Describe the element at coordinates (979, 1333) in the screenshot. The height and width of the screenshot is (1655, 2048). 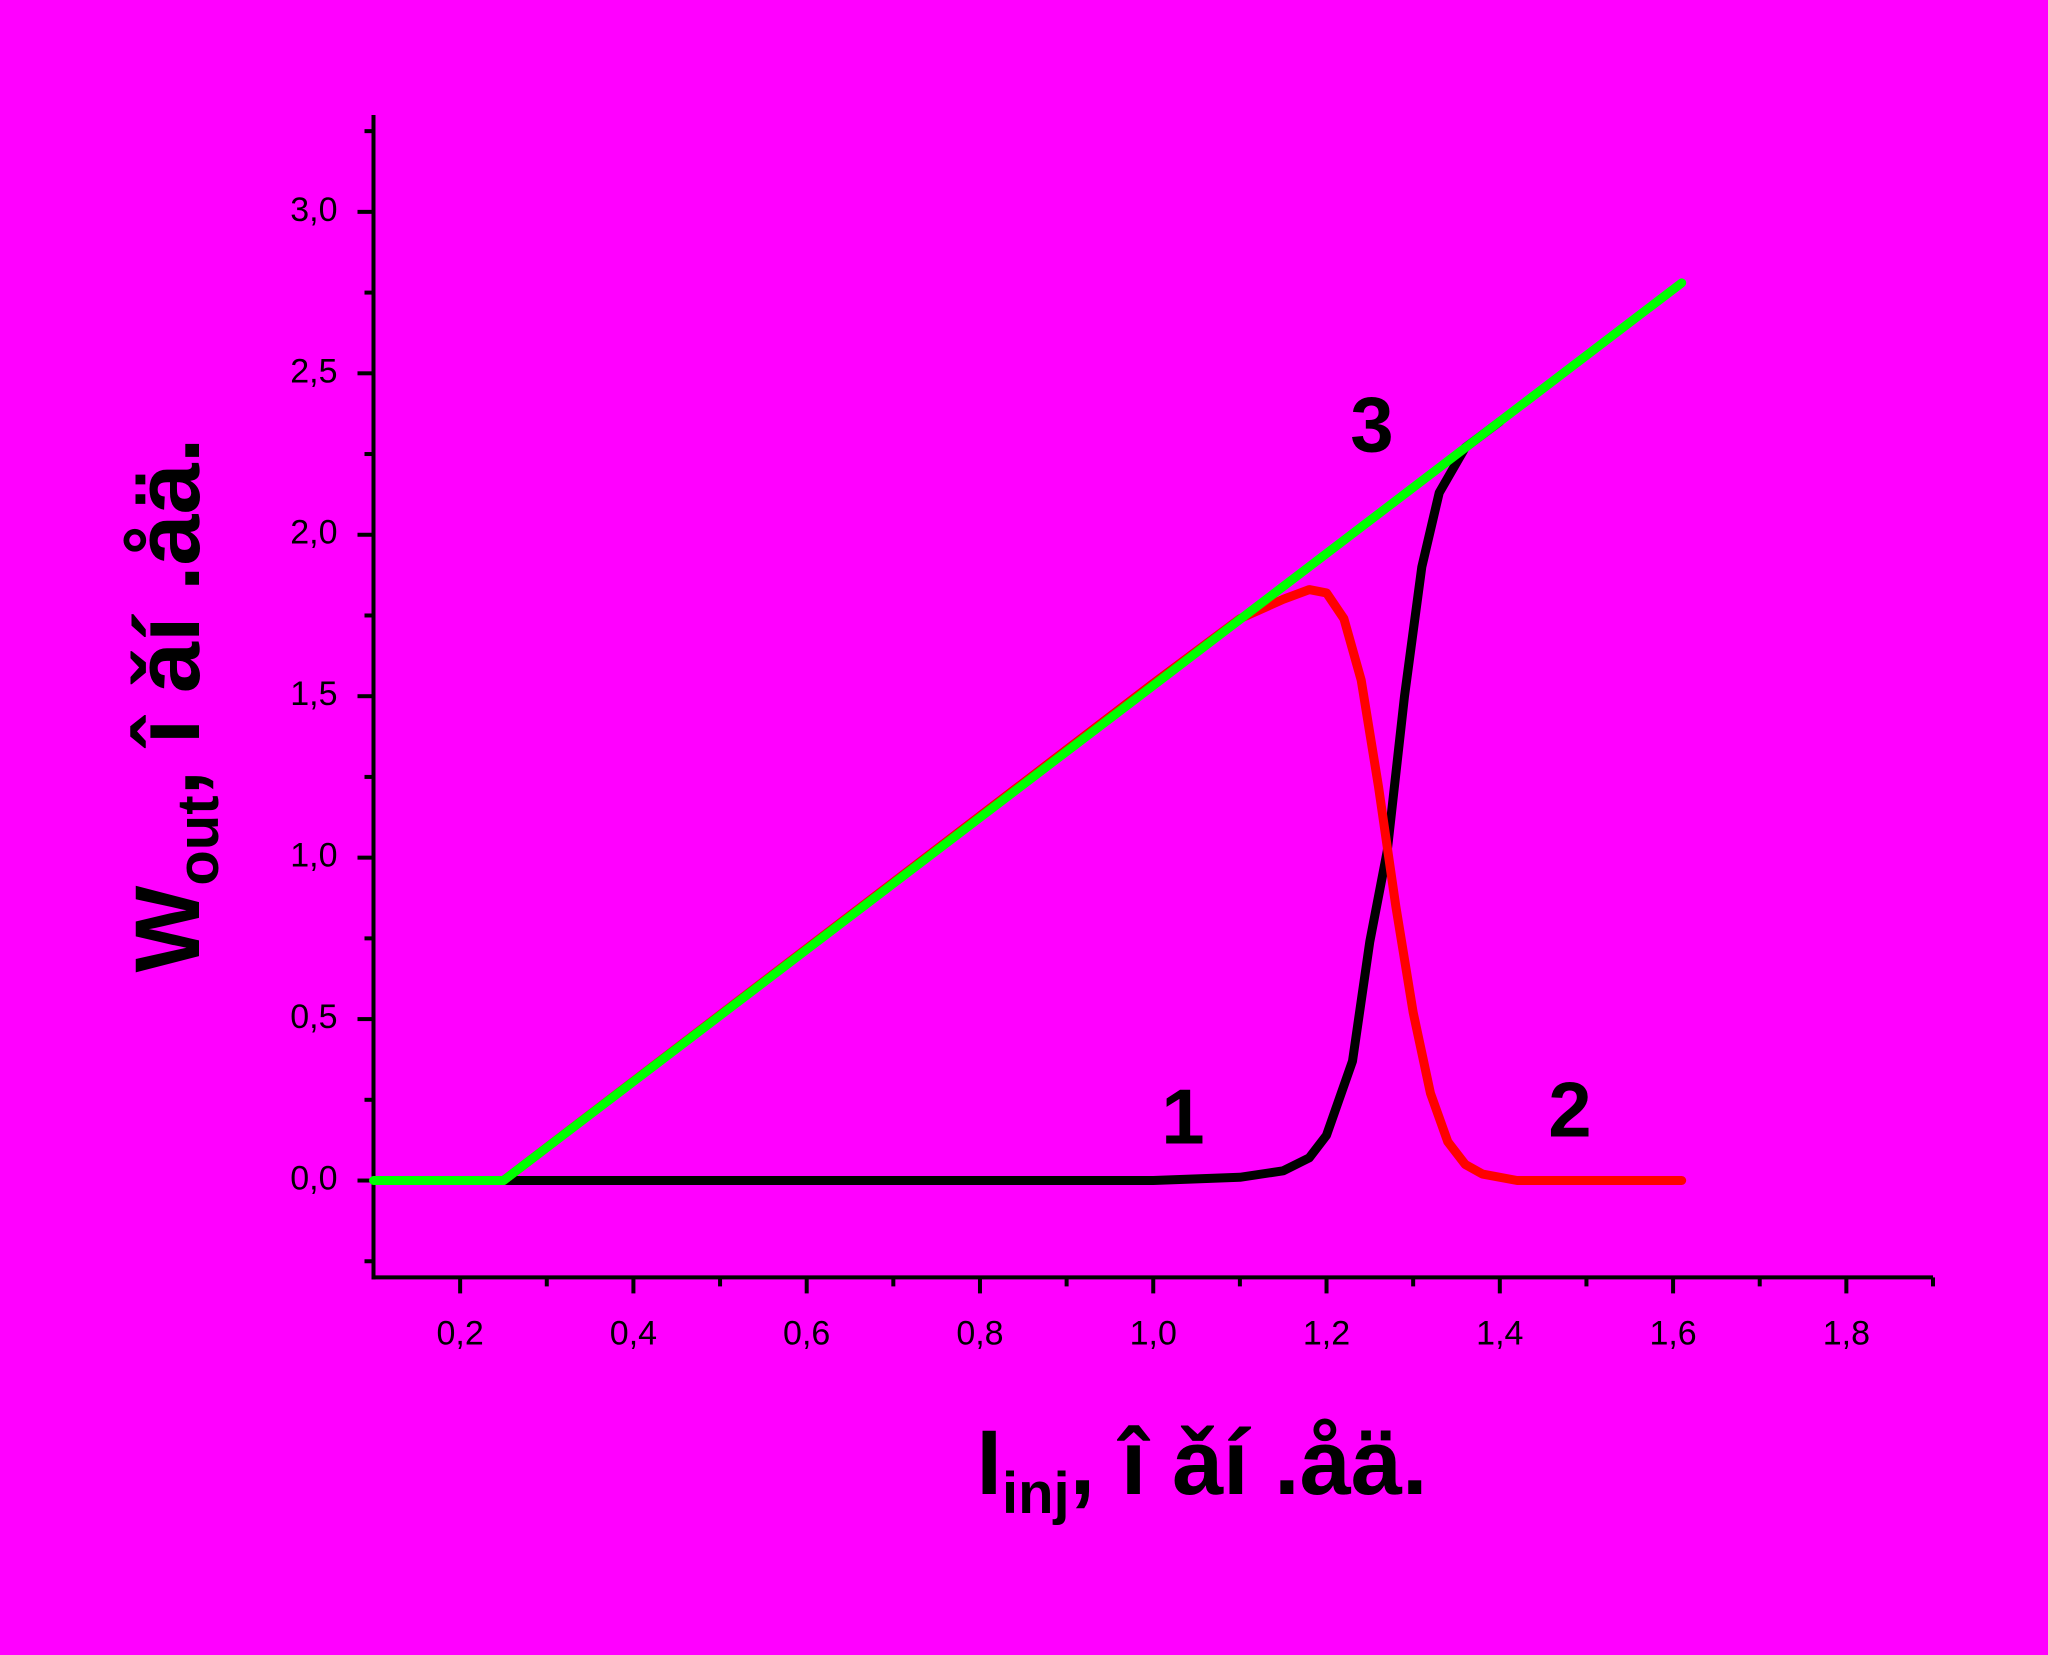
I see `x-tick-label: 0,8` at that location.